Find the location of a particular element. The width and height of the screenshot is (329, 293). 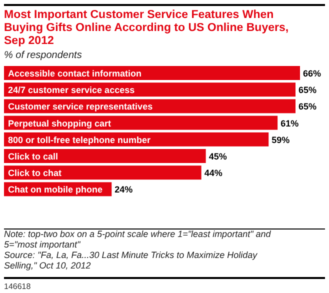

y-tick-label: Click to chat is located at coordinates (35, 173).